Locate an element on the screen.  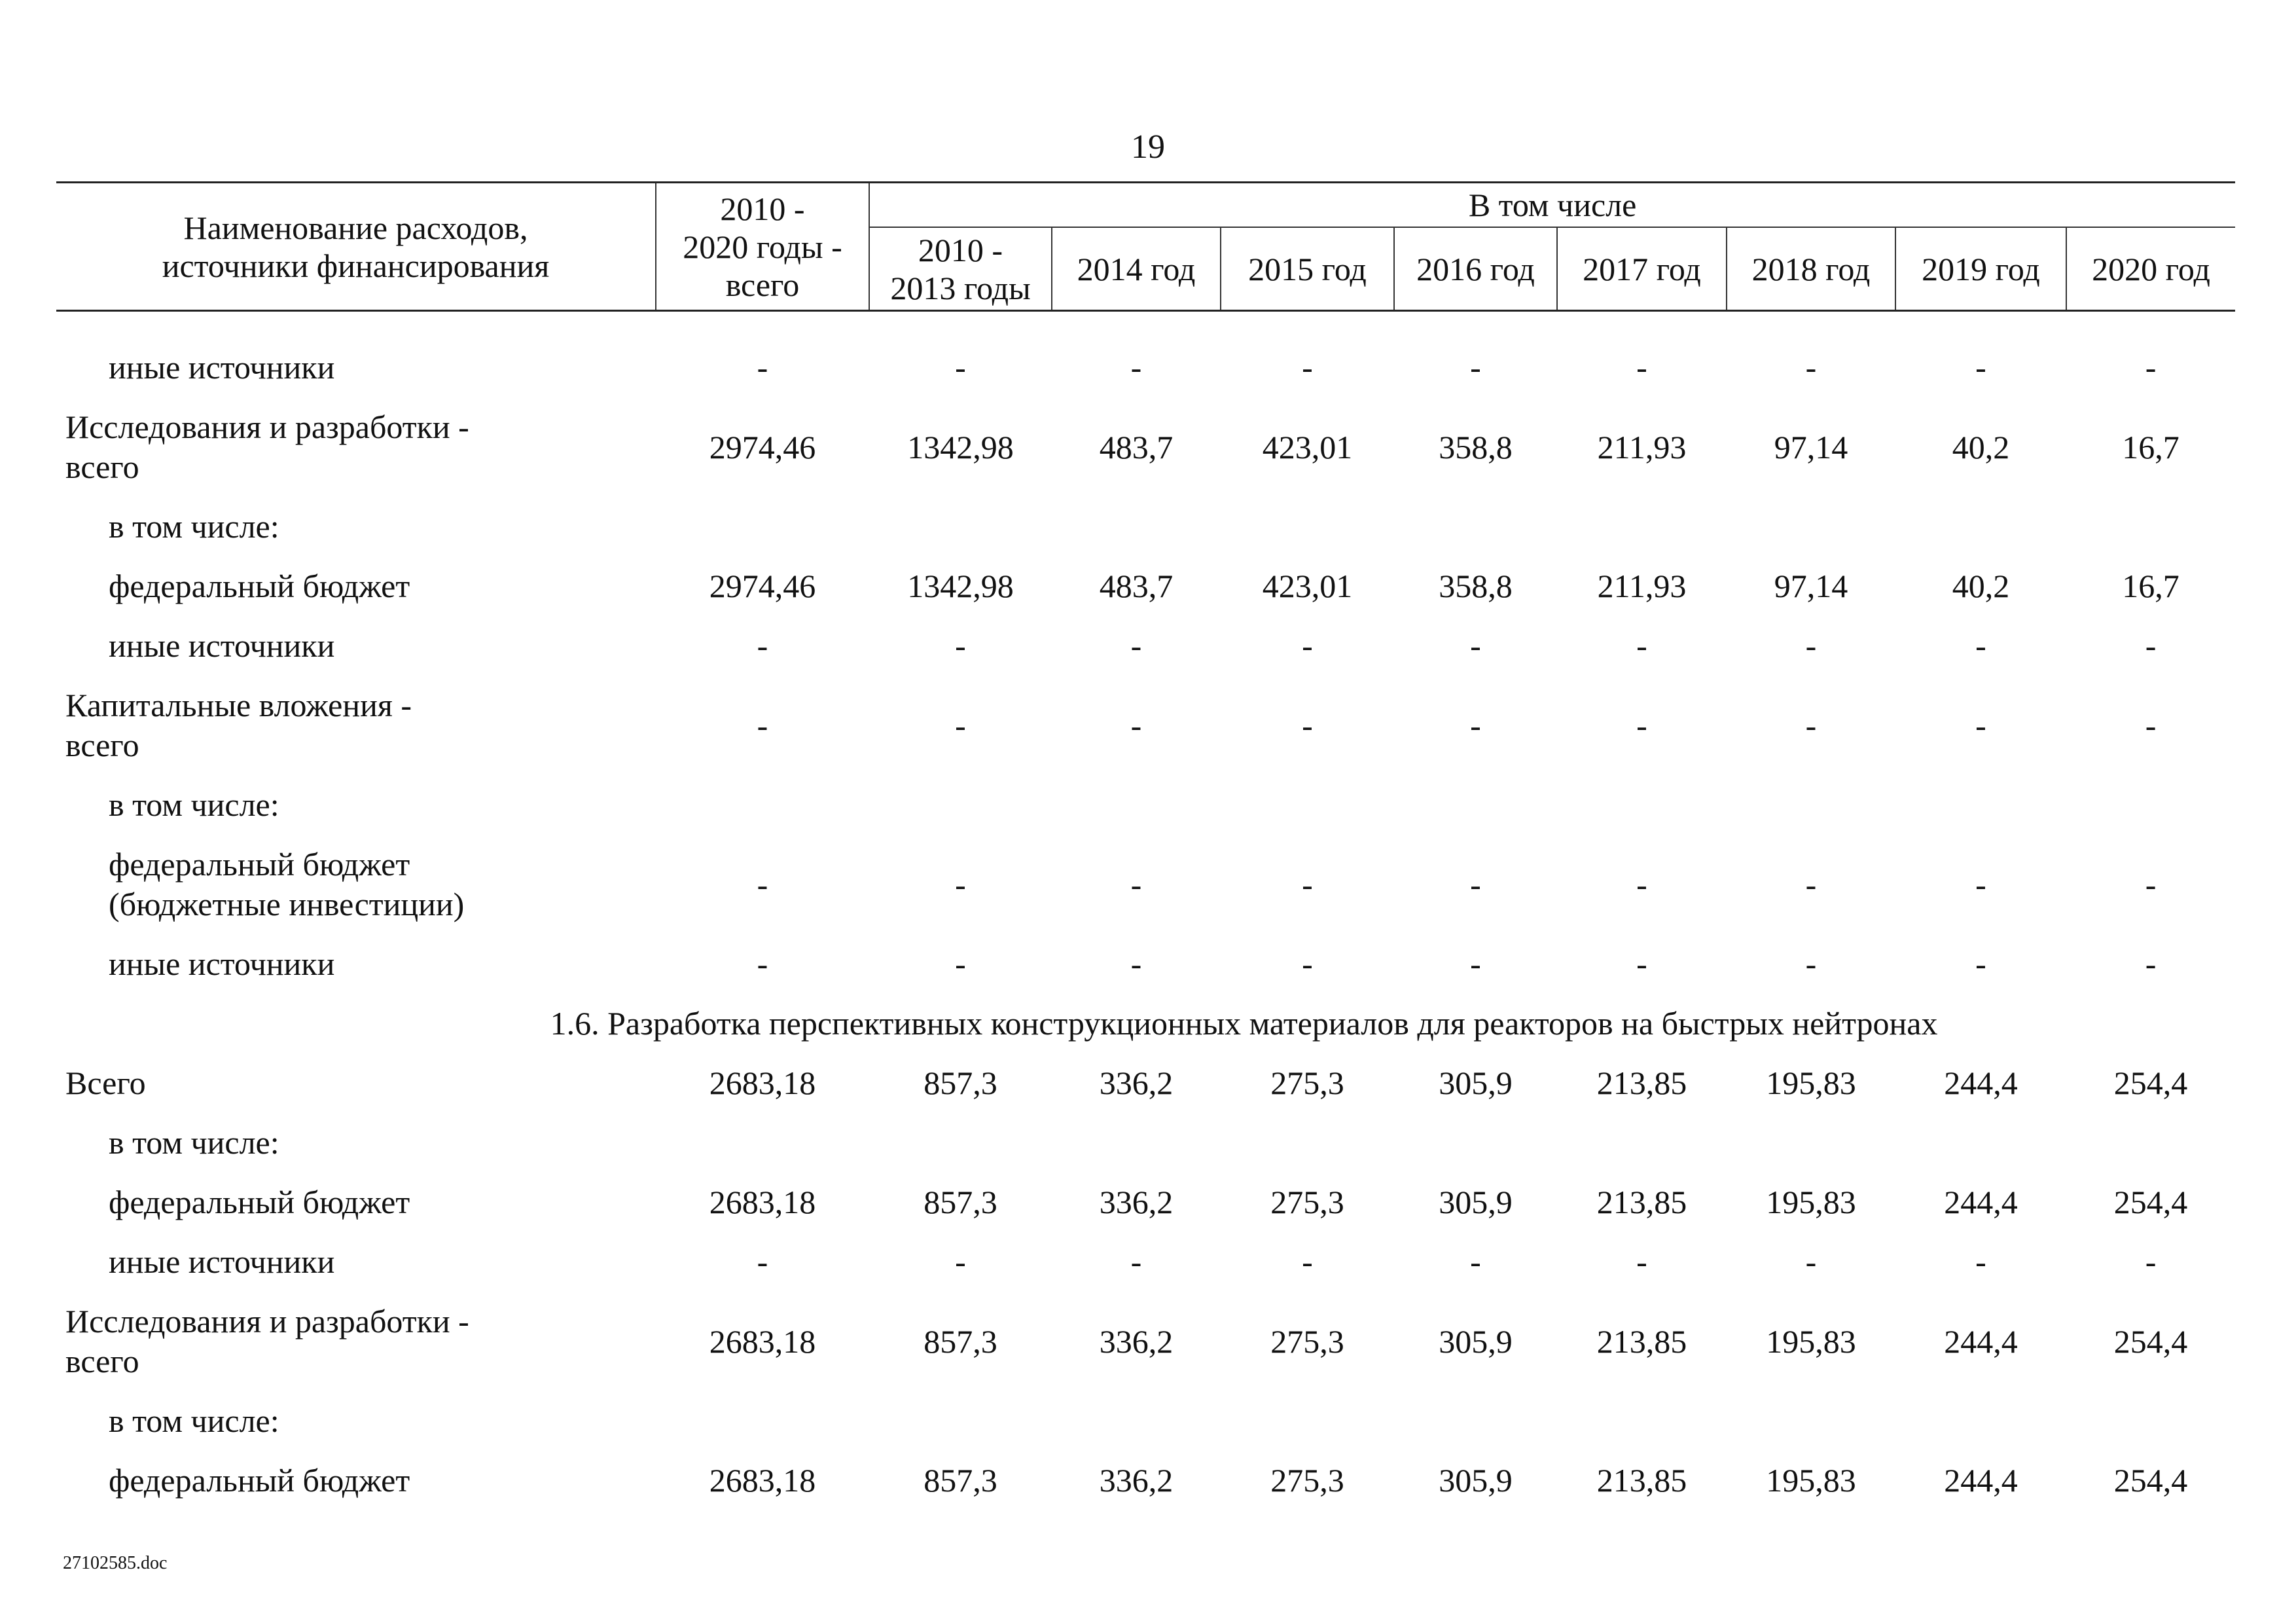
value-cell: 2974,46 is located at coordinates (762, 446).